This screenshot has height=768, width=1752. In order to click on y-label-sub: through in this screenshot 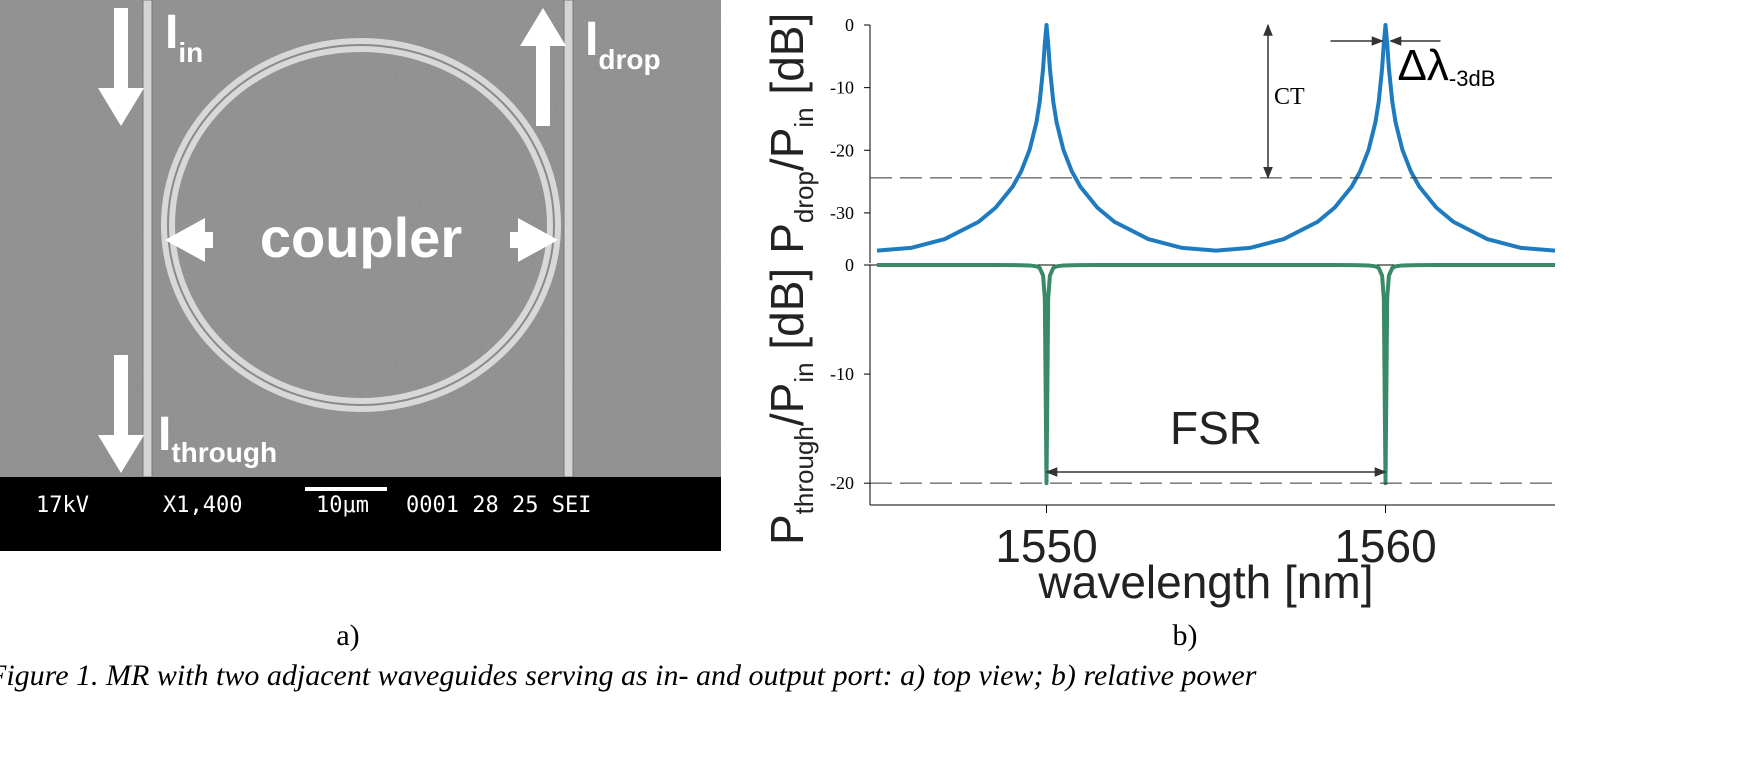, I will do `click(804, 470)`.